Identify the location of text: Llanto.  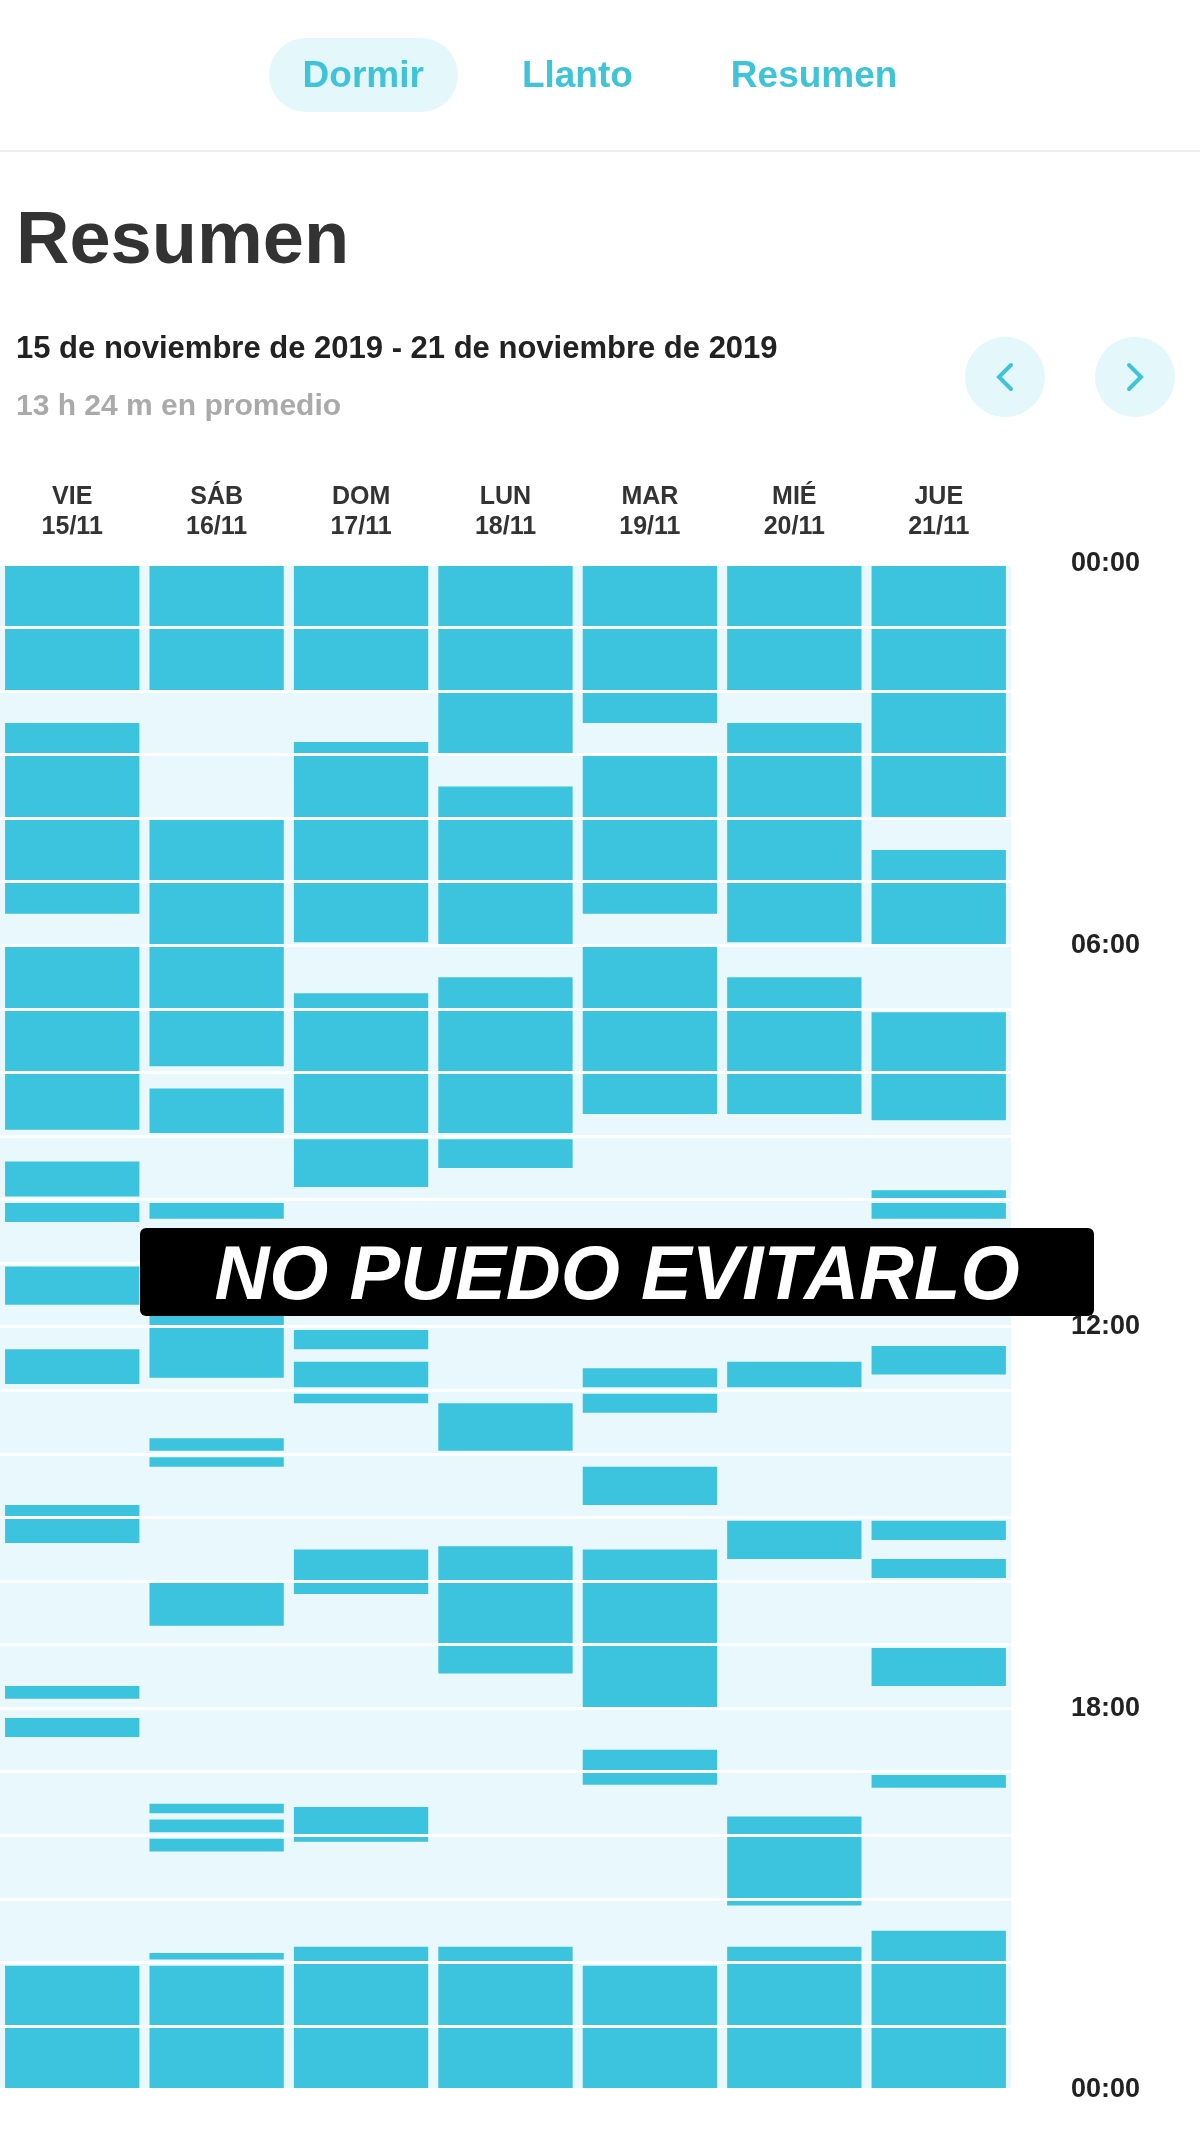
(577, 75).